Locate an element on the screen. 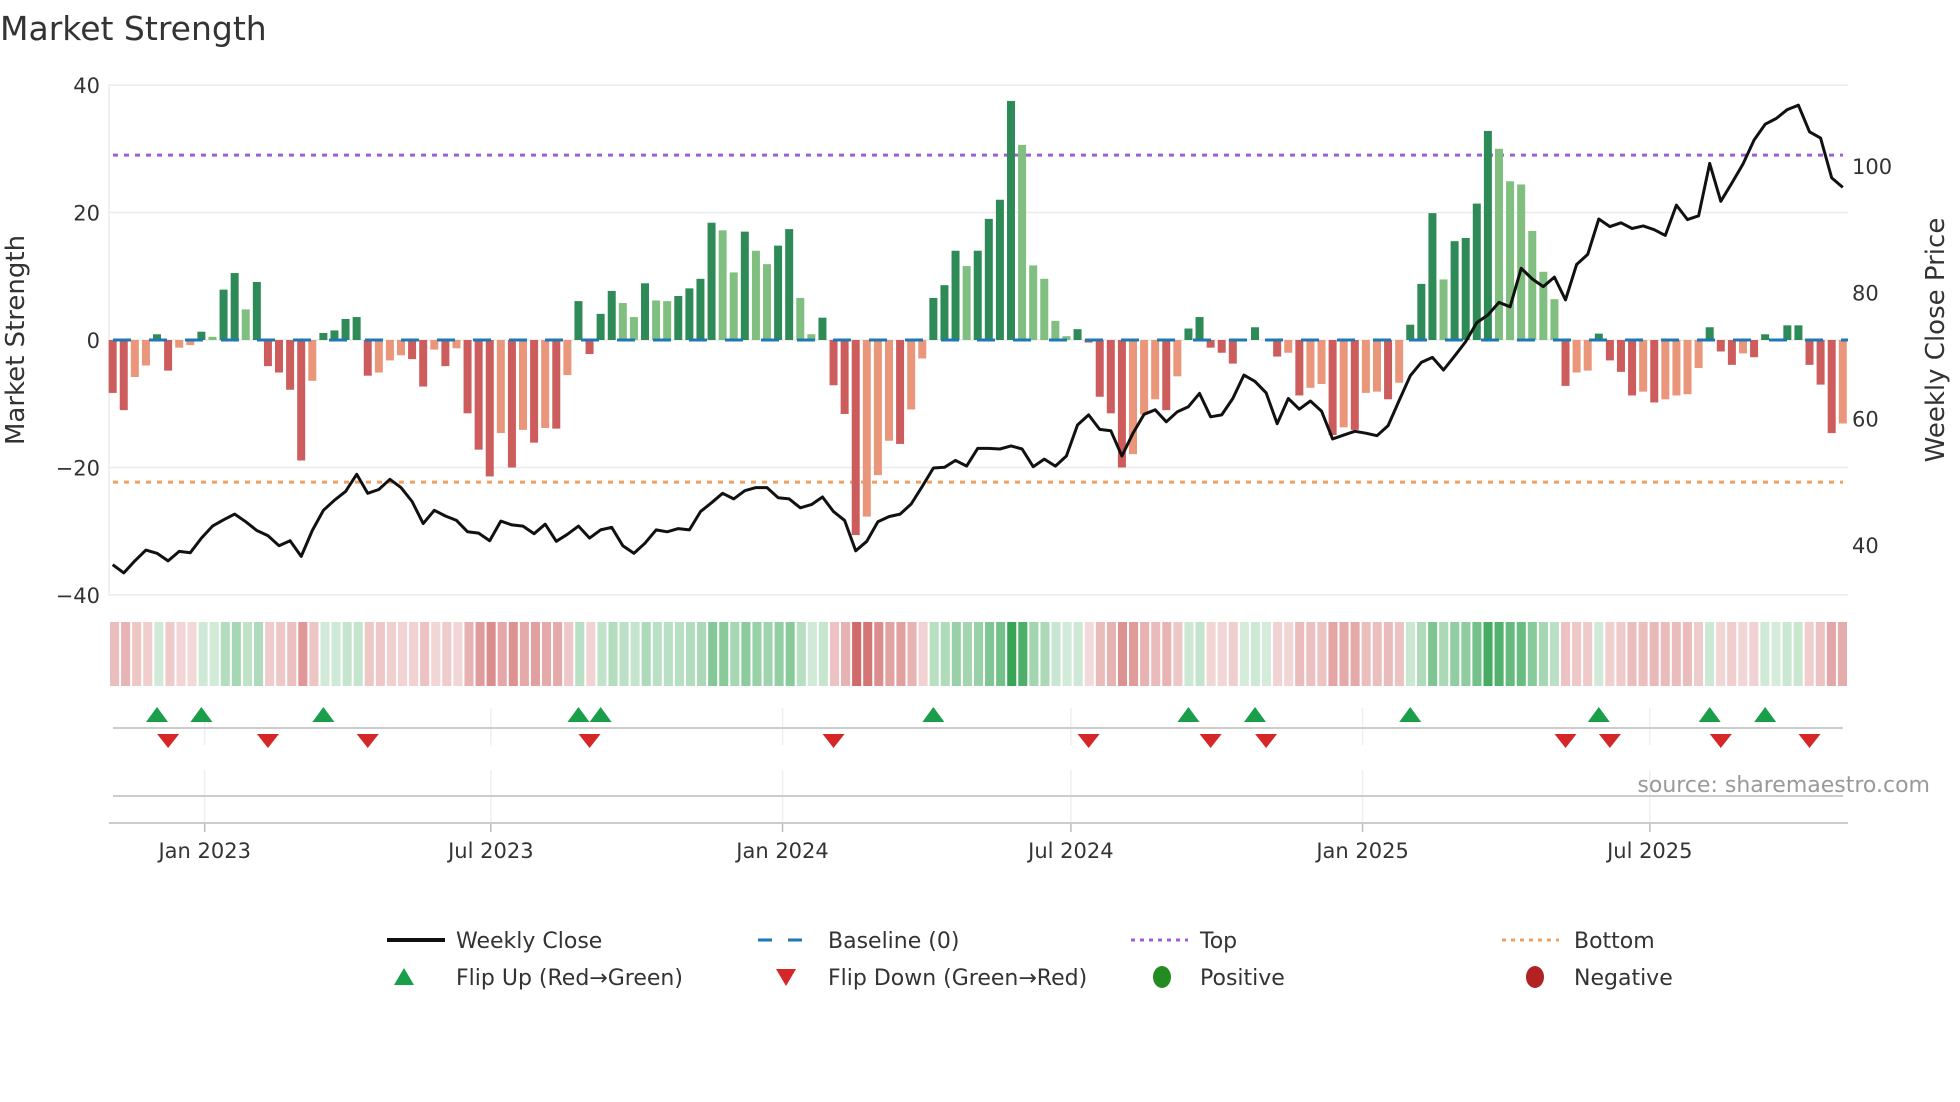 This screenshot has width=1960, height=1102. legend-item-negative: Negative is located at coordinates (1599, 978).